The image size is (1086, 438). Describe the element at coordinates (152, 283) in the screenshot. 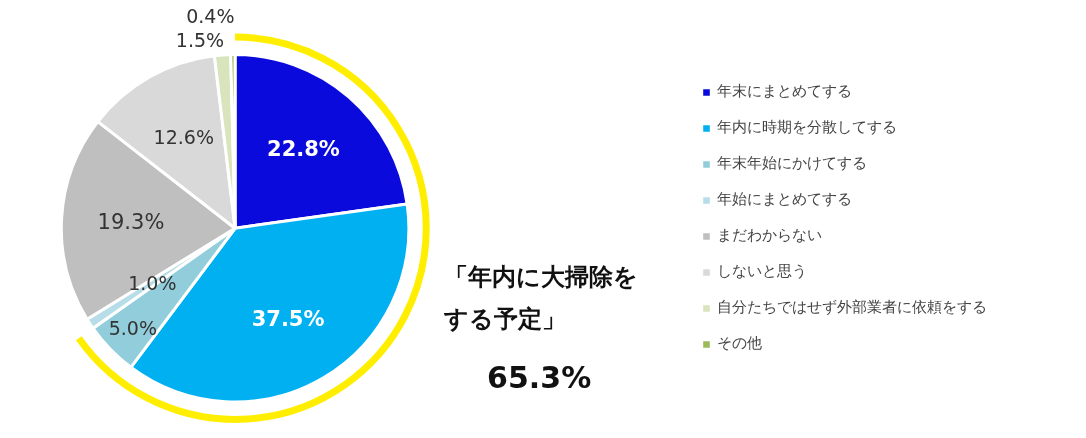

I see `data-label: 1.0%` at that location.